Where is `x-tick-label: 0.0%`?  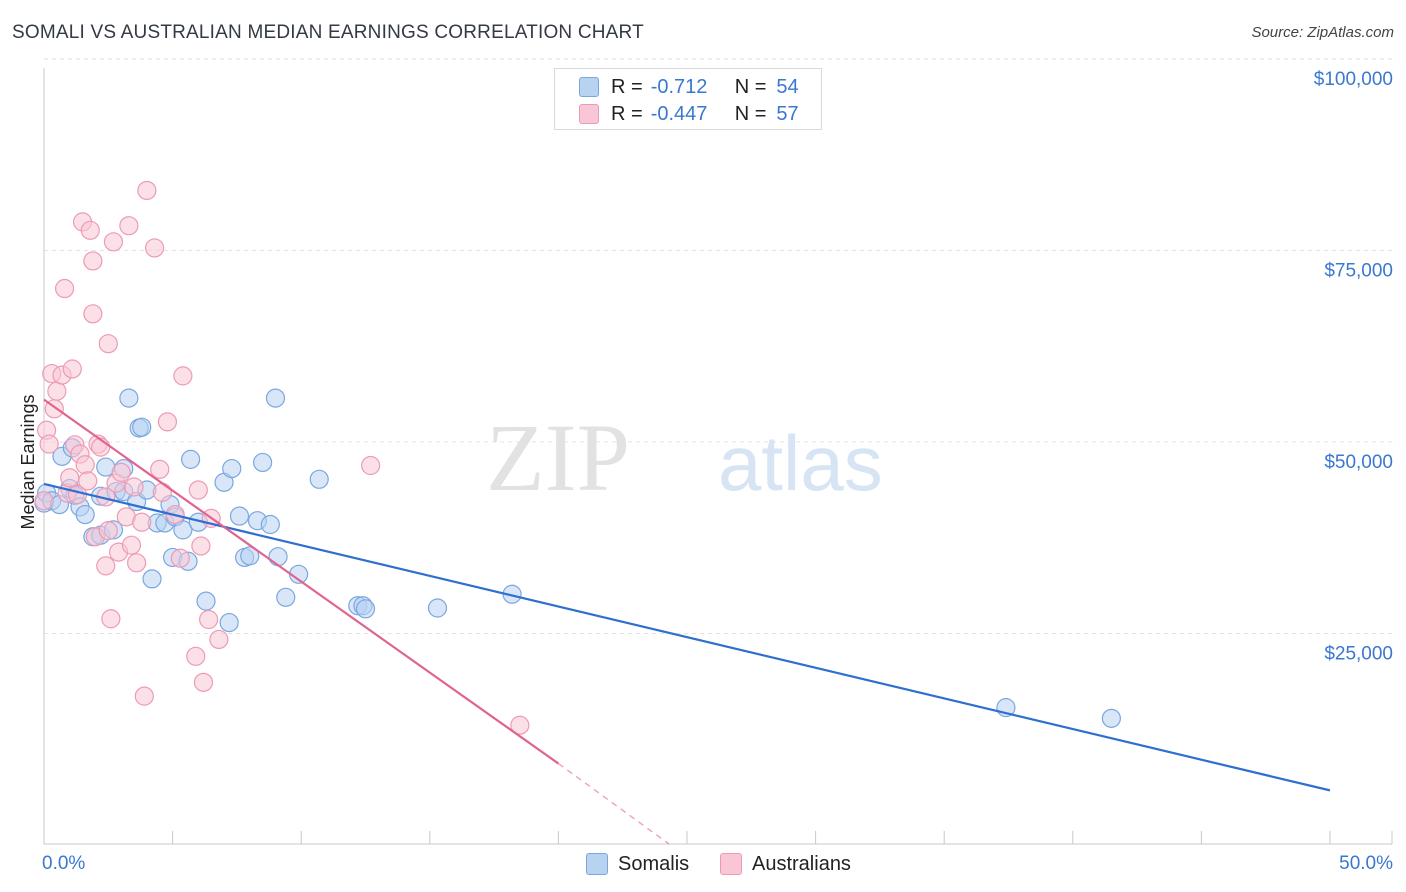 x-tick-label: 0.0% is located at coordinates (63, 863).